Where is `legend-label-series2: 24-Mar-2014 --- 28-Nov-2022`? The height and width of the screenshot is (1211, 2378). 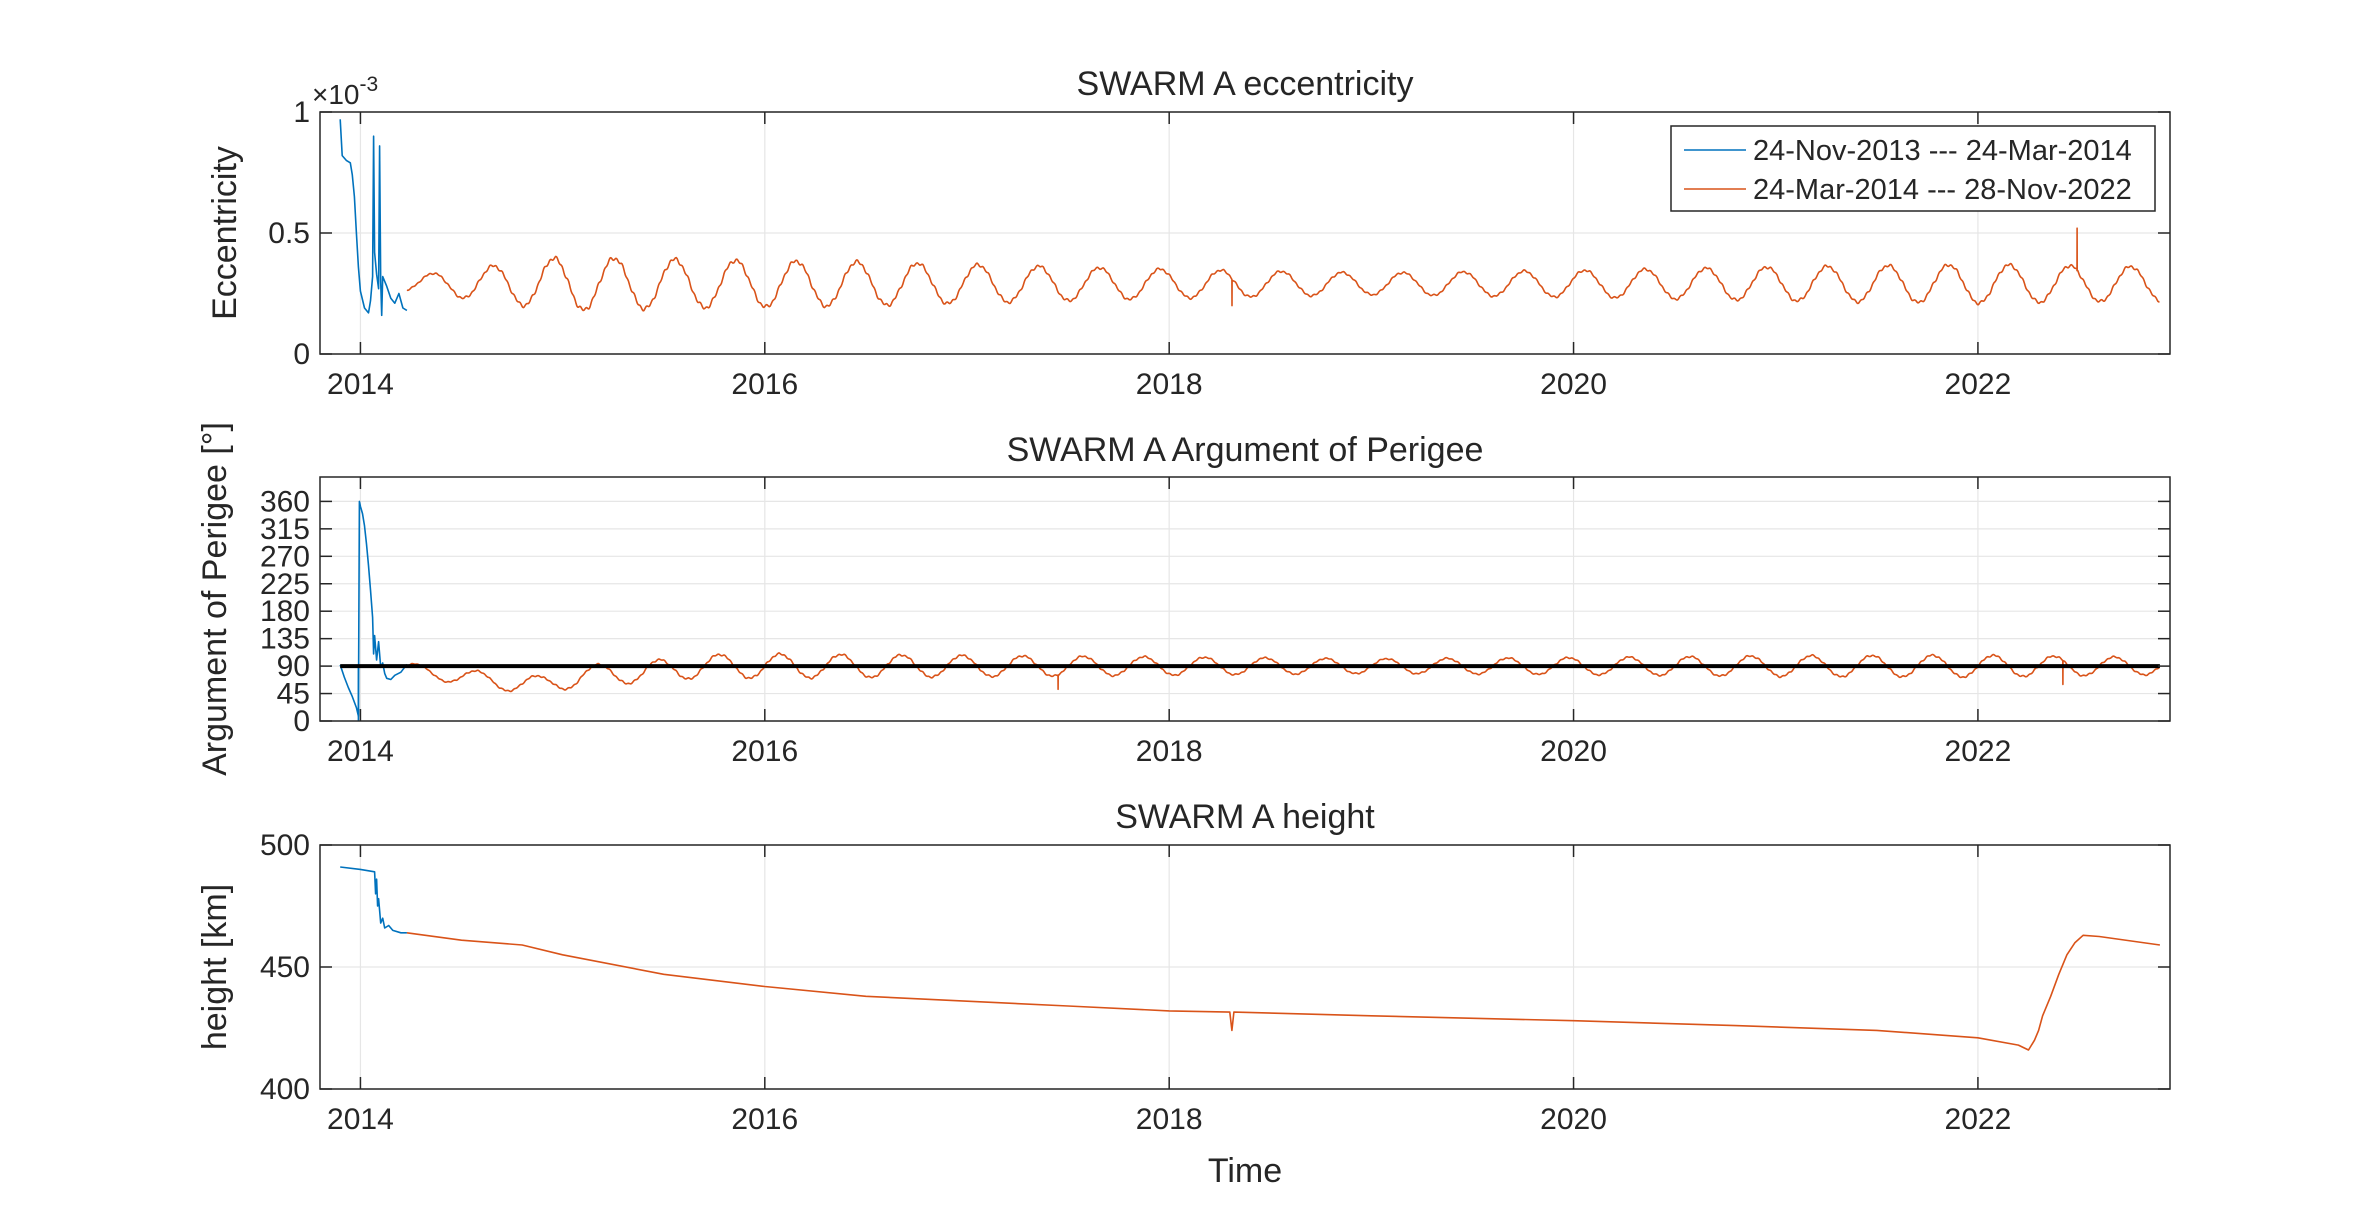
legend-label-series2: 24-Mar-2014 --- 28-Nov-2022 is located at coordinates (1942, 190).